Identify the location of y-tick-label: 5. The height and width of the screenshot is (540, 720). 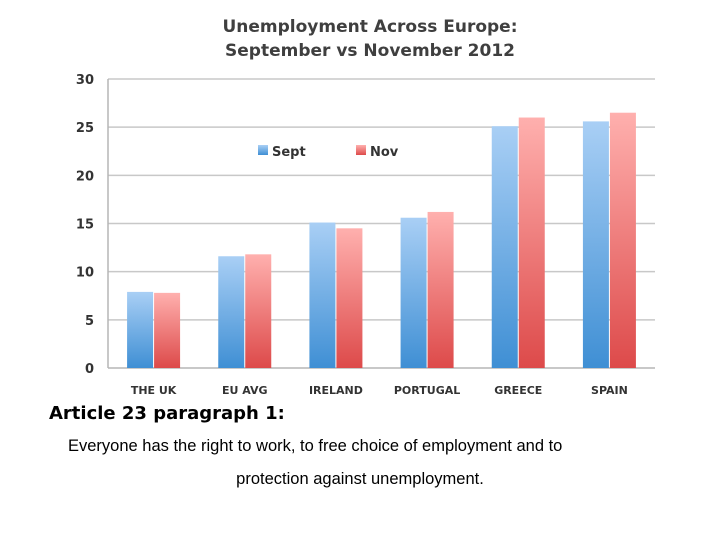
(89, 321).